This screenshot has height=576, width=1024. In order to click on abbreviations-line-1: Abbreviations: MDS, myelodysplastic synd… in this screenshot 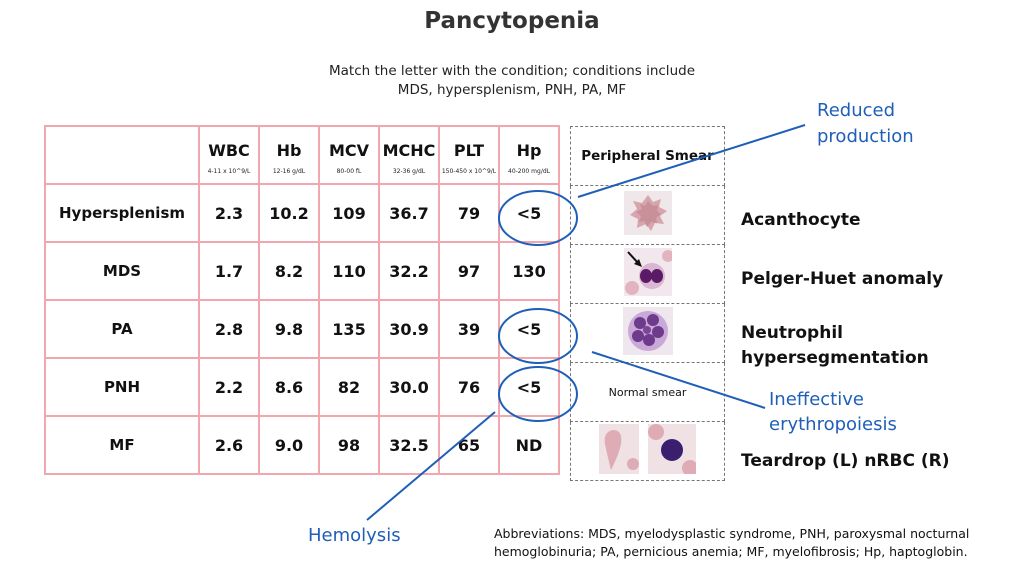, I will do `click(732, 533)`.